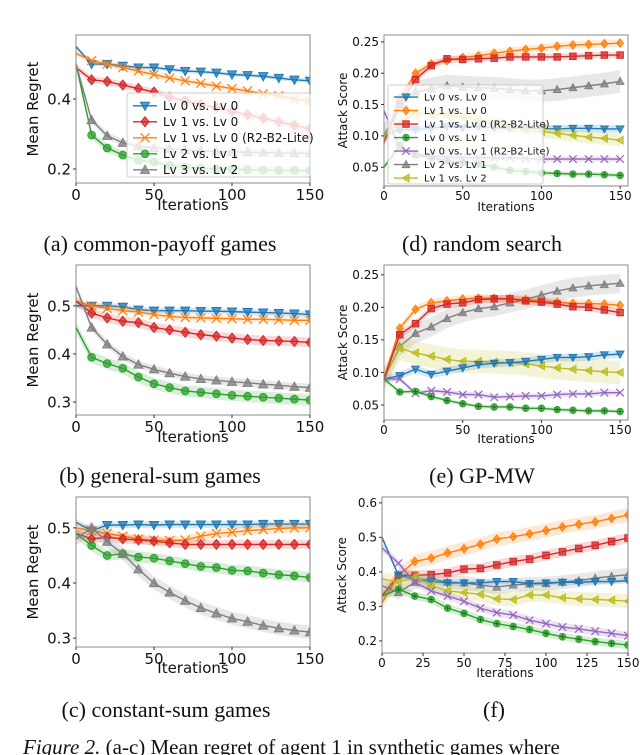 The image size is (640, 755). I want to click on series-purple, so click(504, 388).